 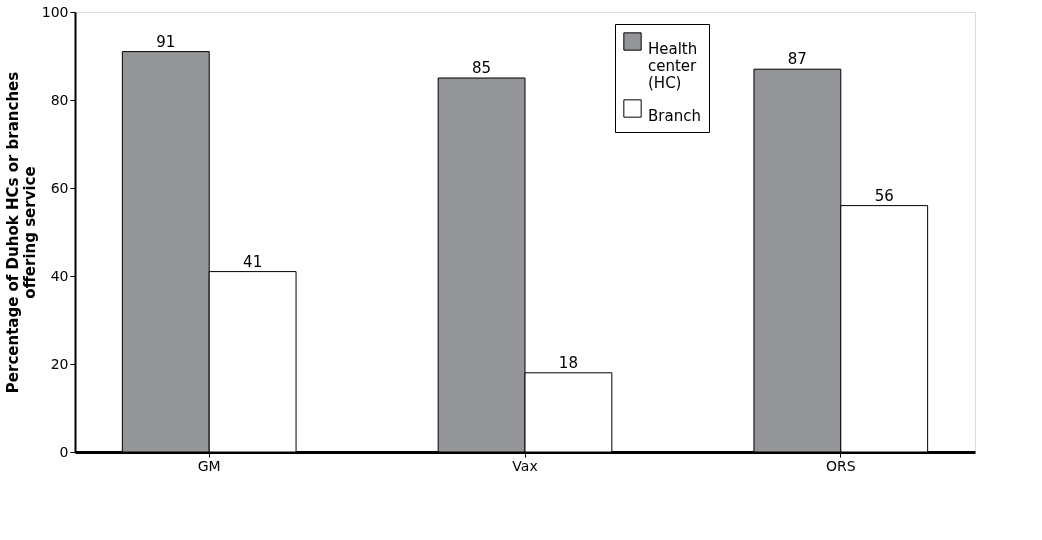 What do you see at coordinates (674, 115) in the screenshot?
I see `legend-label: Branch` at bounding box center [674, 115].